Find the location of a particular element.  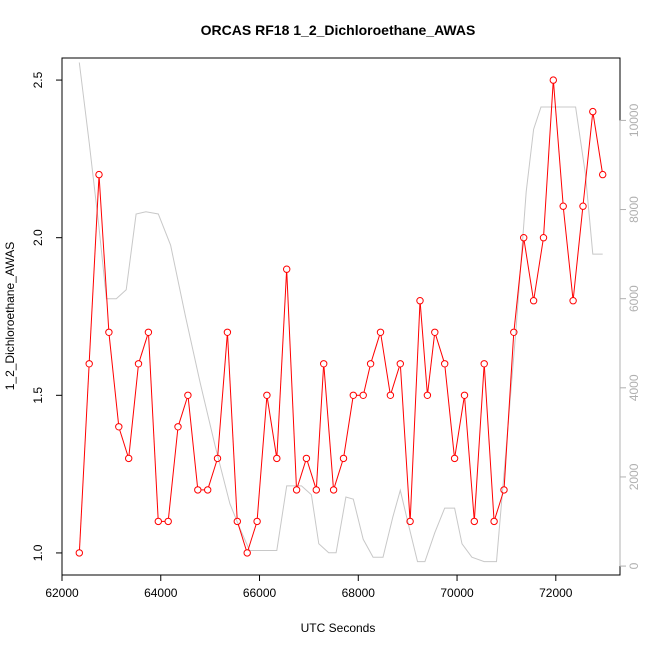

chart-title: ORCAS RF18 1_2_Dichloroethane_AWAS is located at coordinates (338, 30).